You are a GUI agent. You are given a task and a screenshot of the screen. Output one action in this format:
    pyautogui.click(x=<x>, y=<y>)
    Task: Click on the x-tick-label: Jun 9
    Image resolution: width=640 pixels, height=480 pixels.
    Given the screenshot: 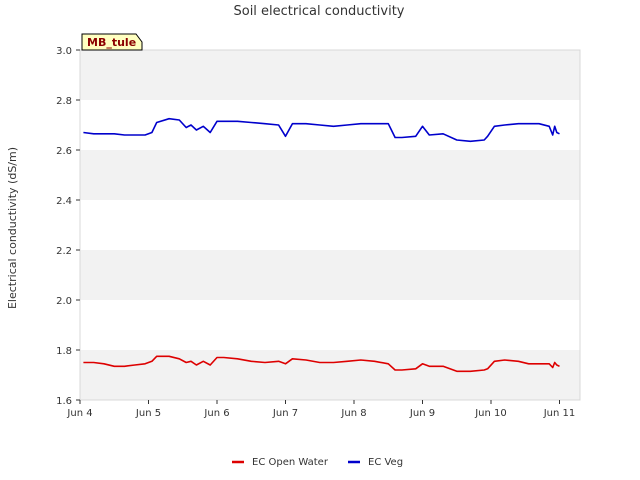 What is the action you would take?
    pyautogui.click(x=422, y=413)
    